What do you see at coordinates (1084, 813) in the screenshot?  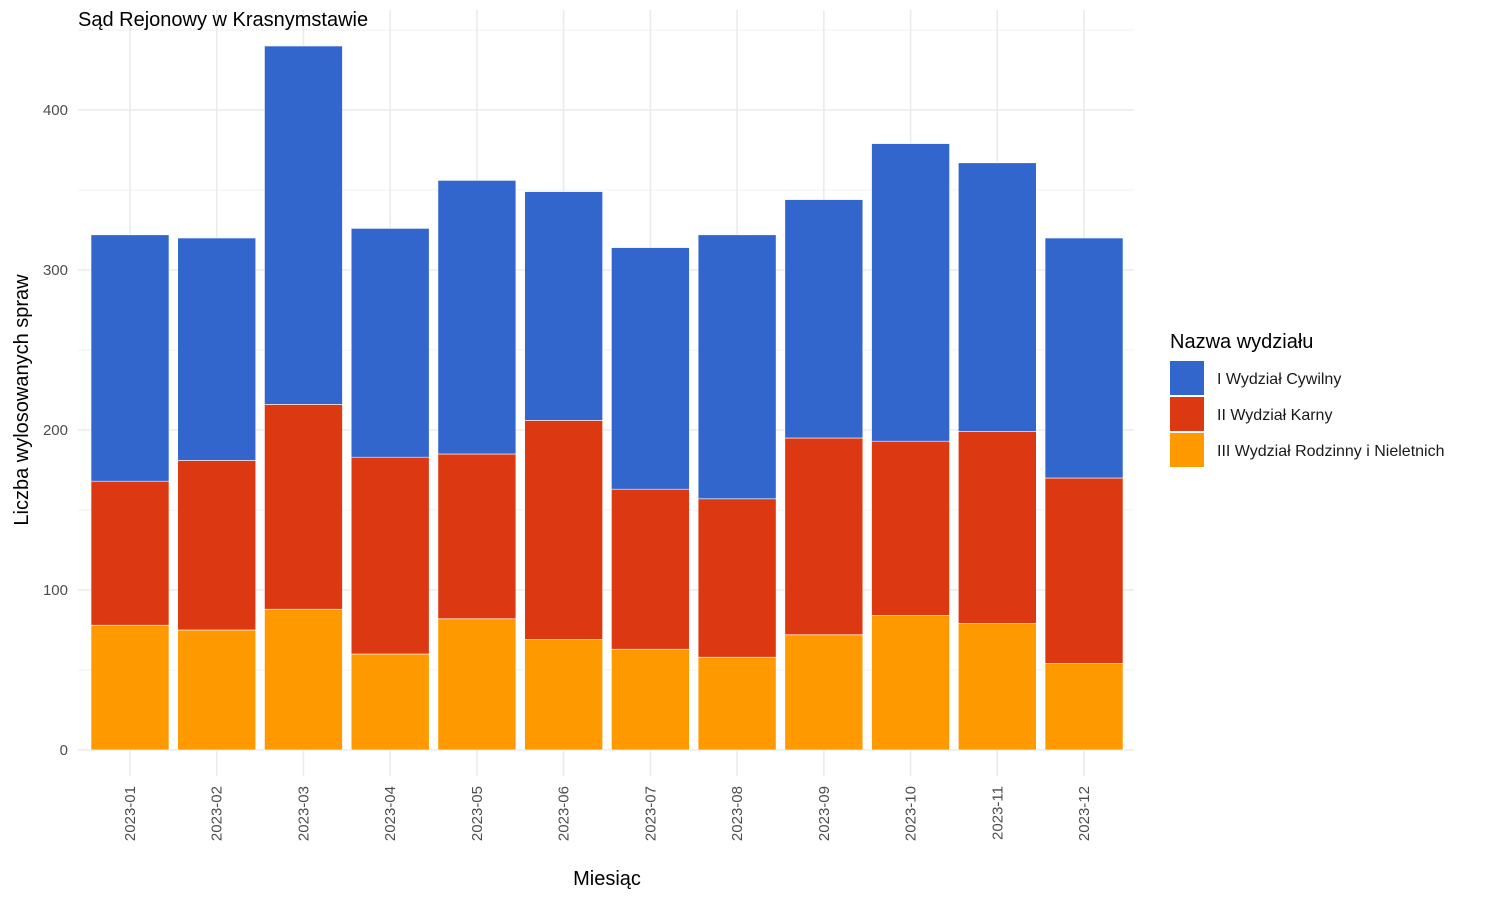 I see `x-tick-label: 2023-12` at bounding box center [1084, 813].